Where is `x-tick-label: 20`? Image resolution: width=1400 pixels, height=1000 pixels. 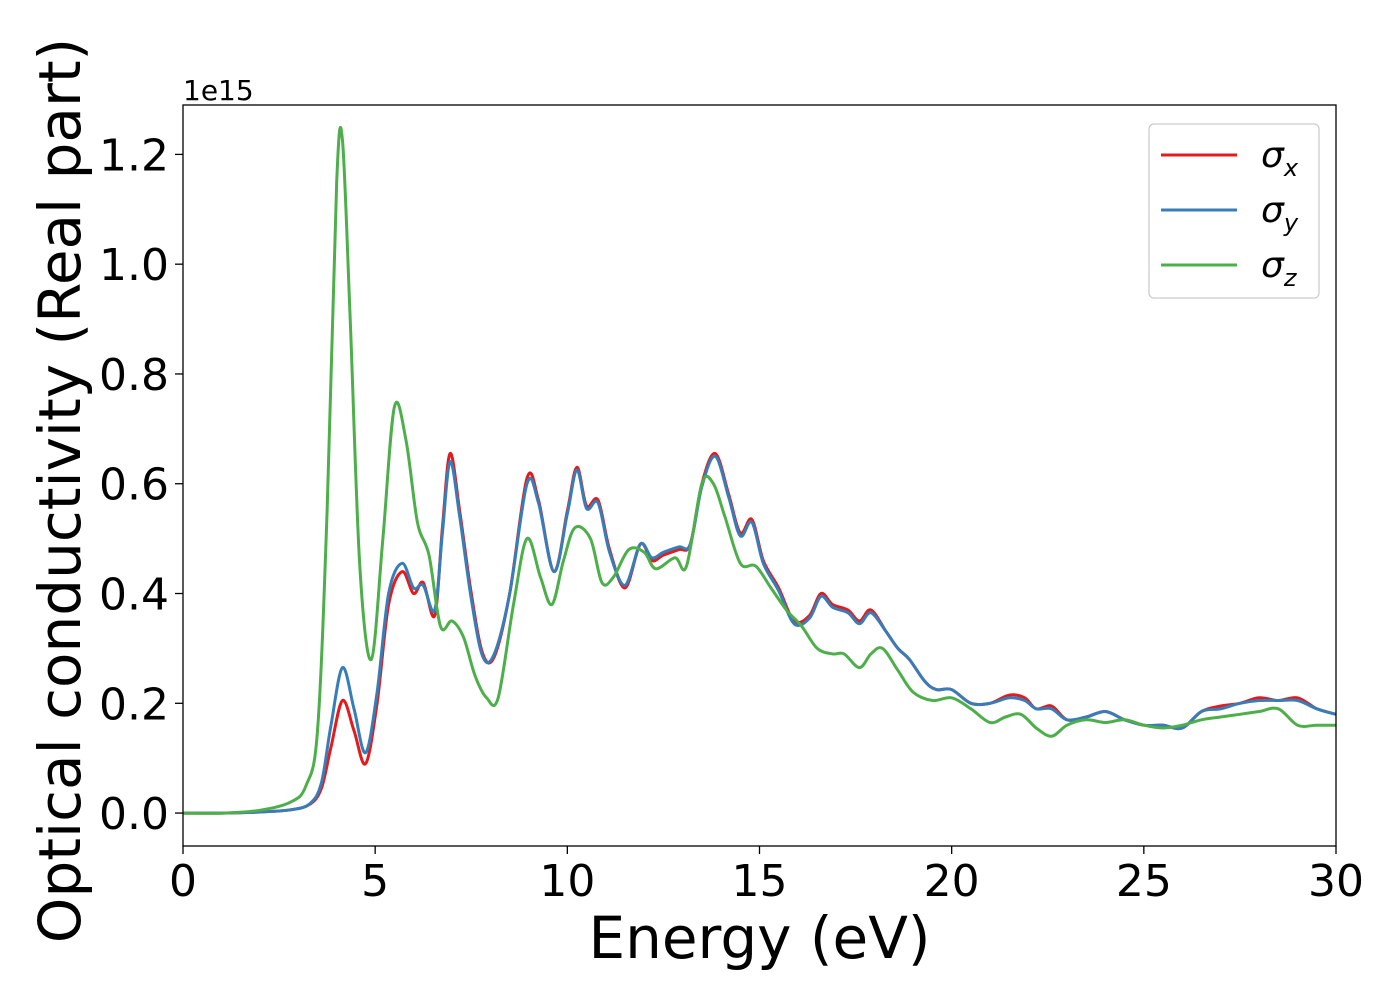
x-tick-label: 20 is located at coordinates (952, 881).